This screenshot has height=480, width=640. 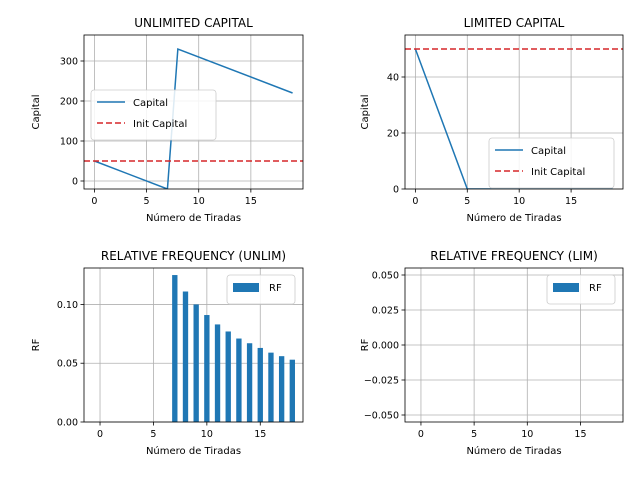 I want to click on y-tick-label: 0.000, so click(x=385, y=346).